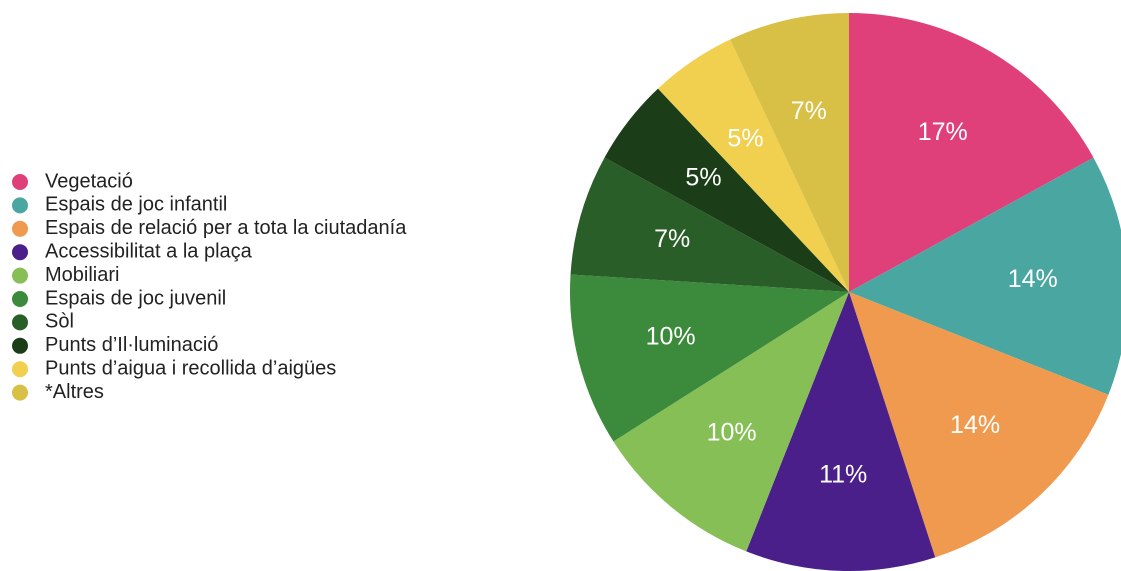 This screenshot has width=1121, height=571. Describe the element at coordinates (74, 392) in the screenshot. I see `legend-label: *Altres` at that location.